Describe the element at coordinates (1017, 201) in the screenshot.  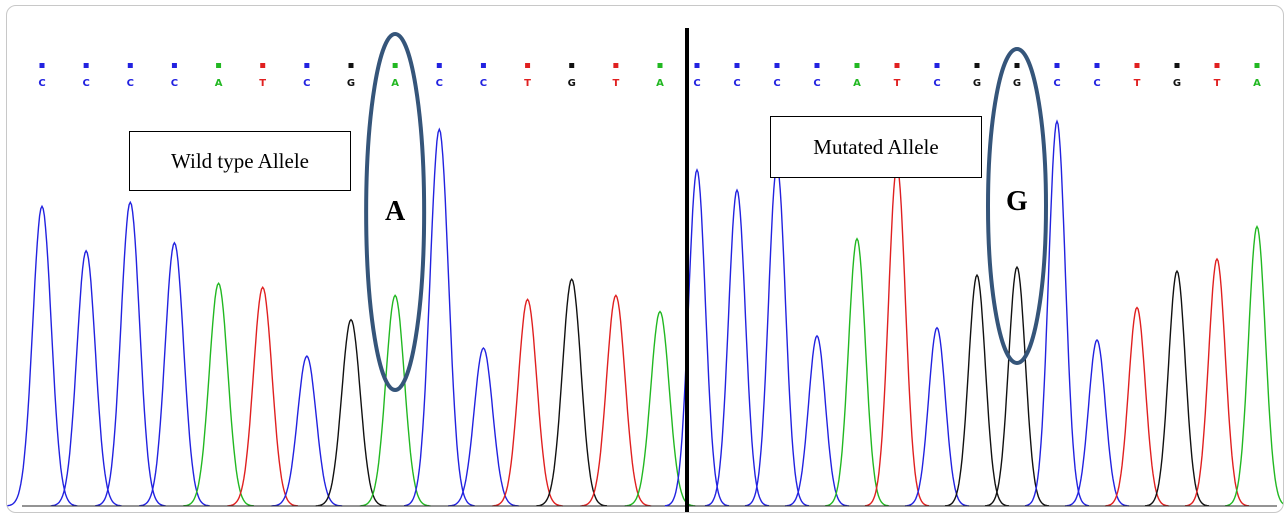
I see `mutated-highlight-letter: G` at that location.